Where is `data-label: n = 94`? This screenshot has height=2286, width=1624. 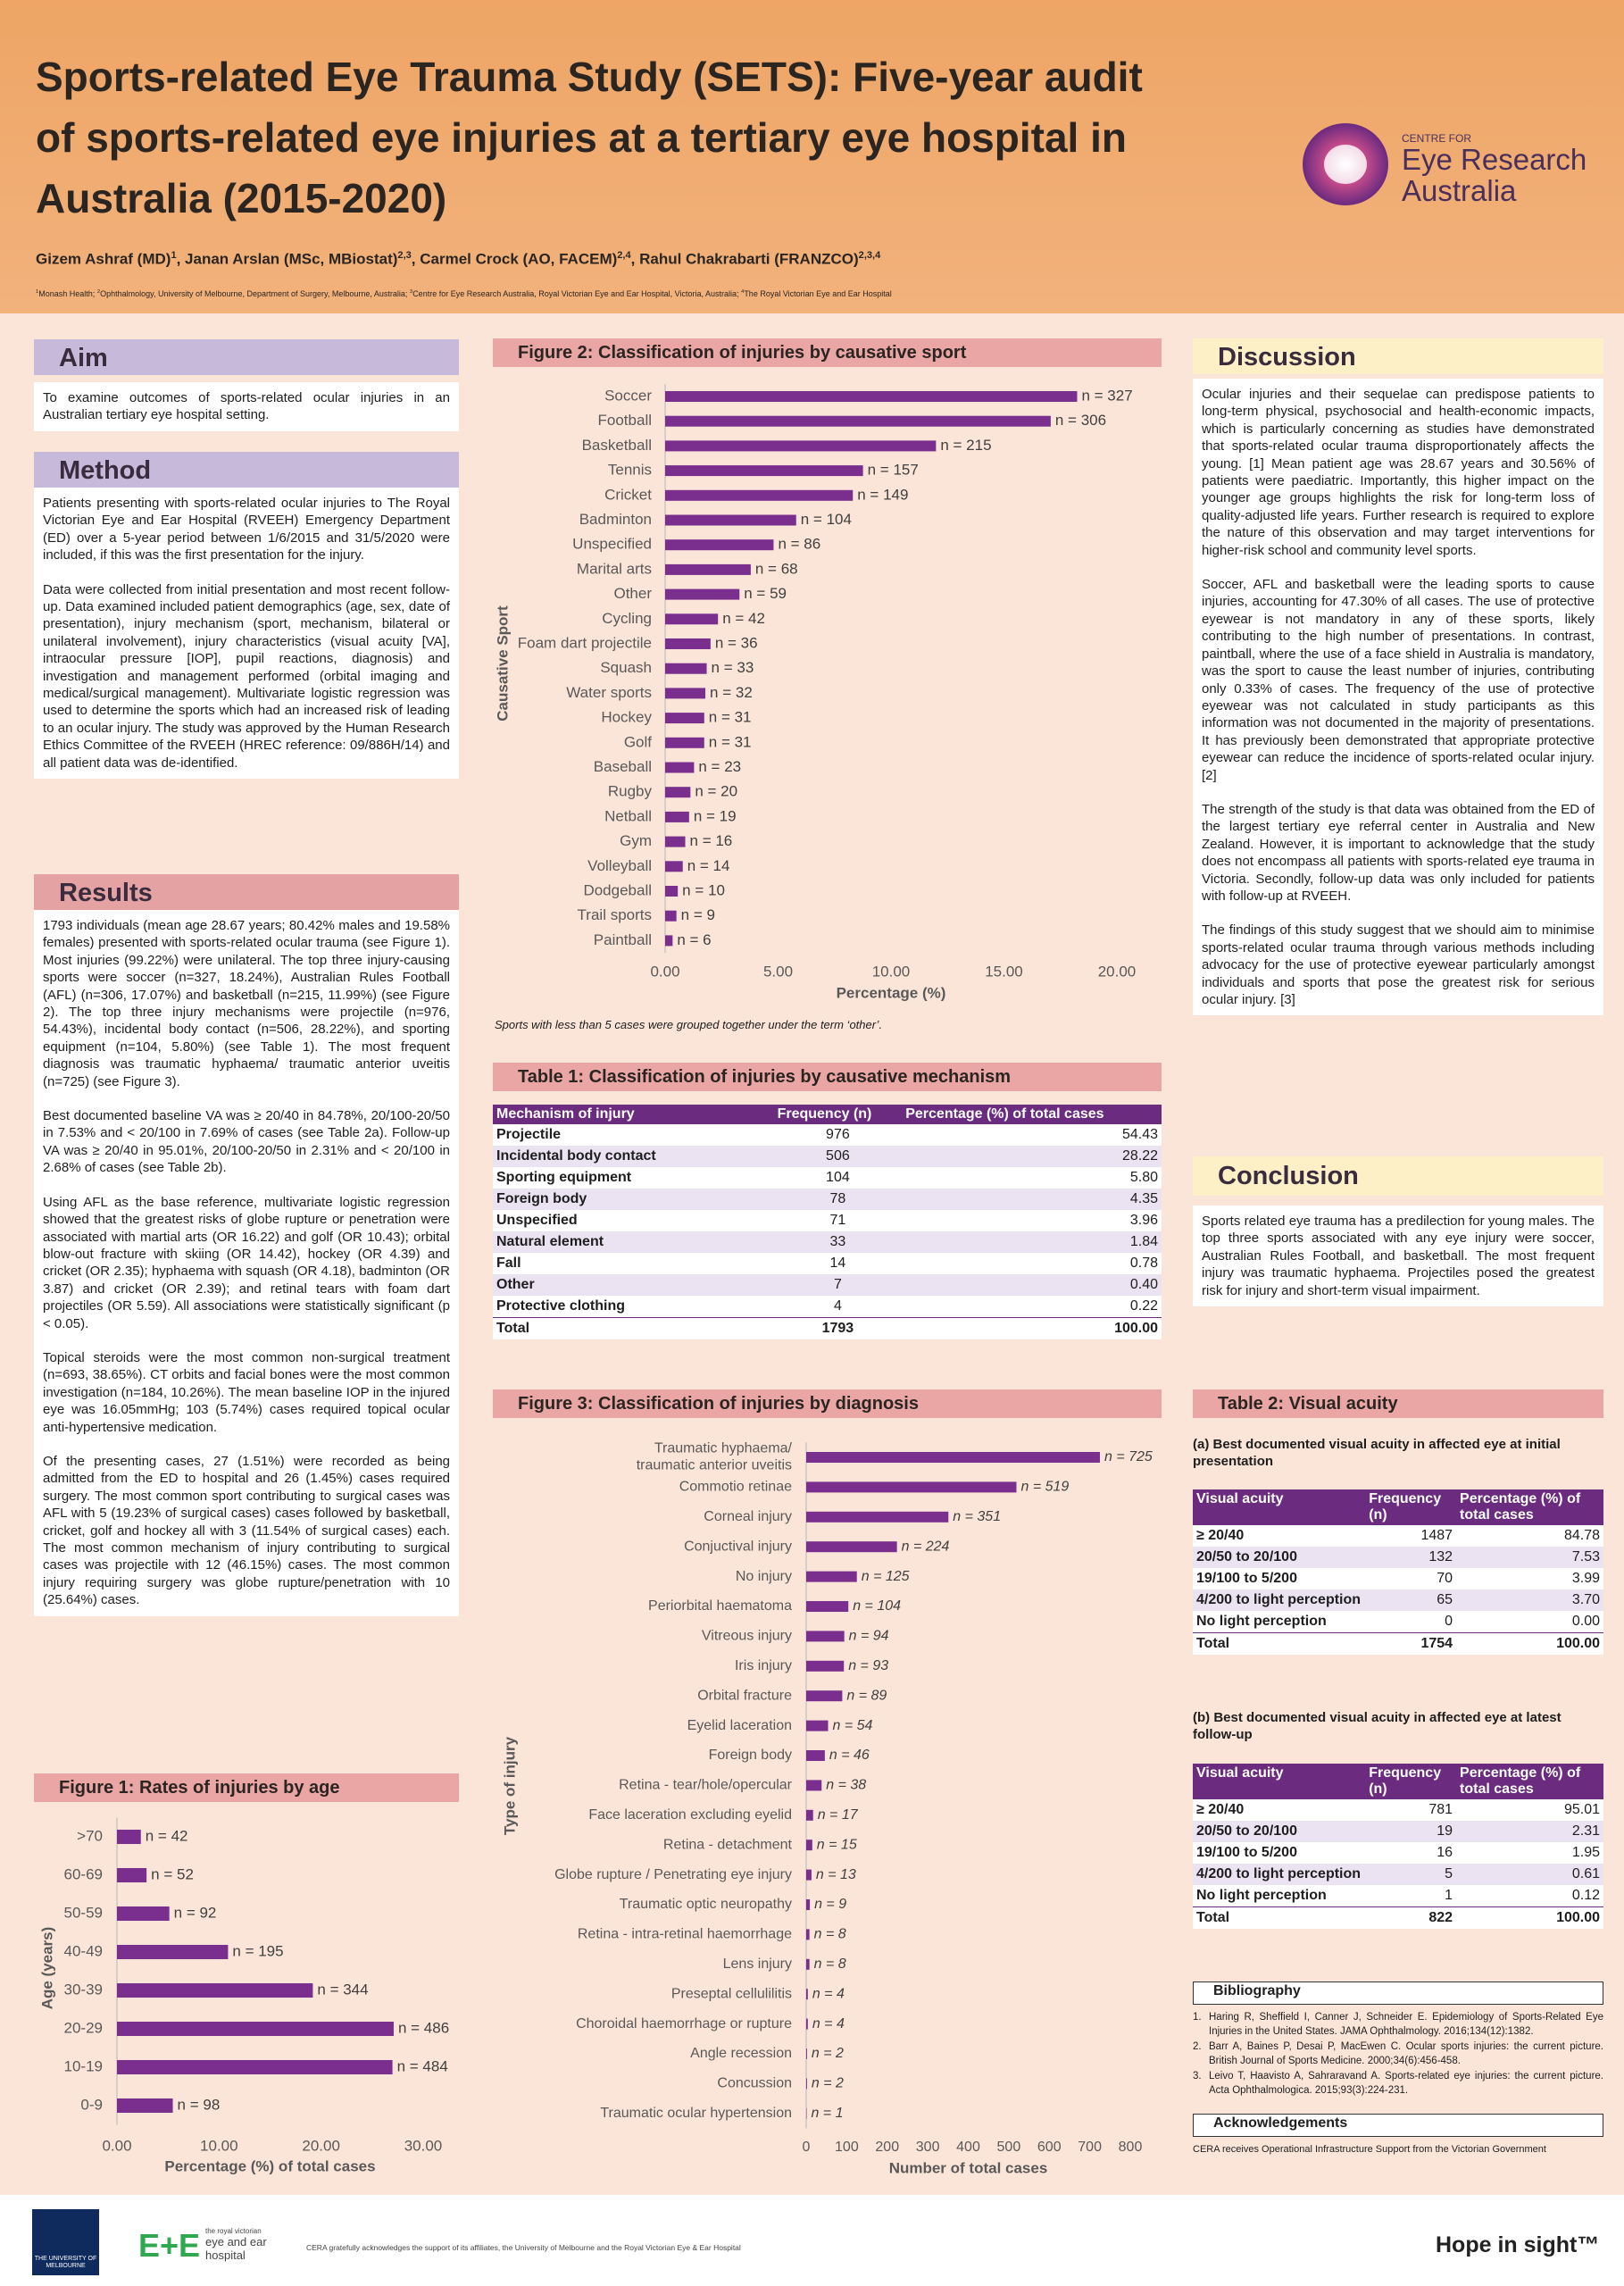 data-label: n = 94 is located at coordinates (869, 1636).